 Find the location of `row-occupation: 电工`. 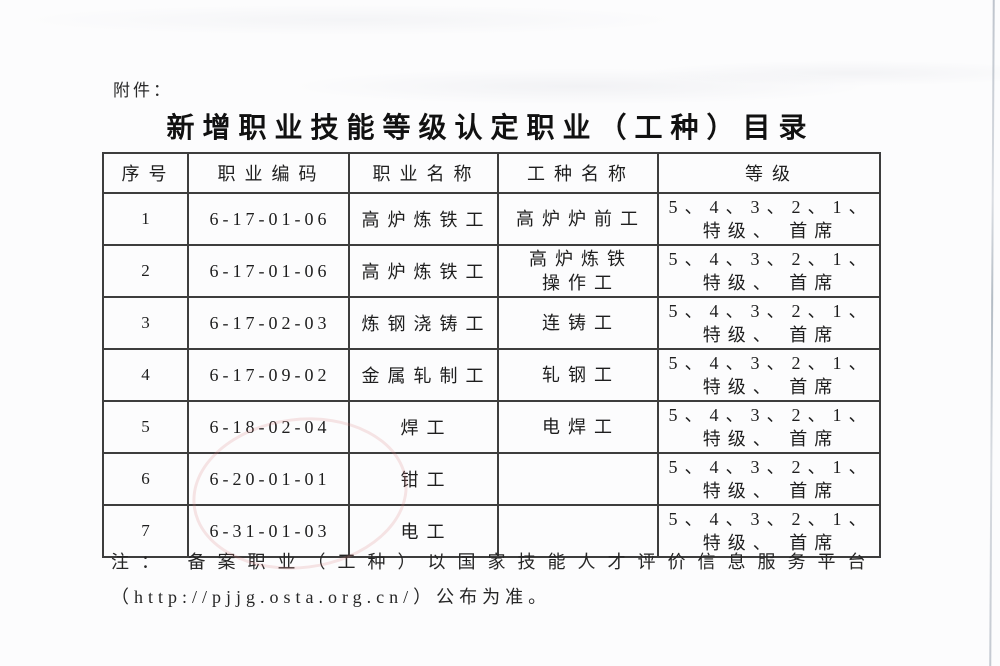

row-occupation: 电工 is located at coordinates (423, 531).